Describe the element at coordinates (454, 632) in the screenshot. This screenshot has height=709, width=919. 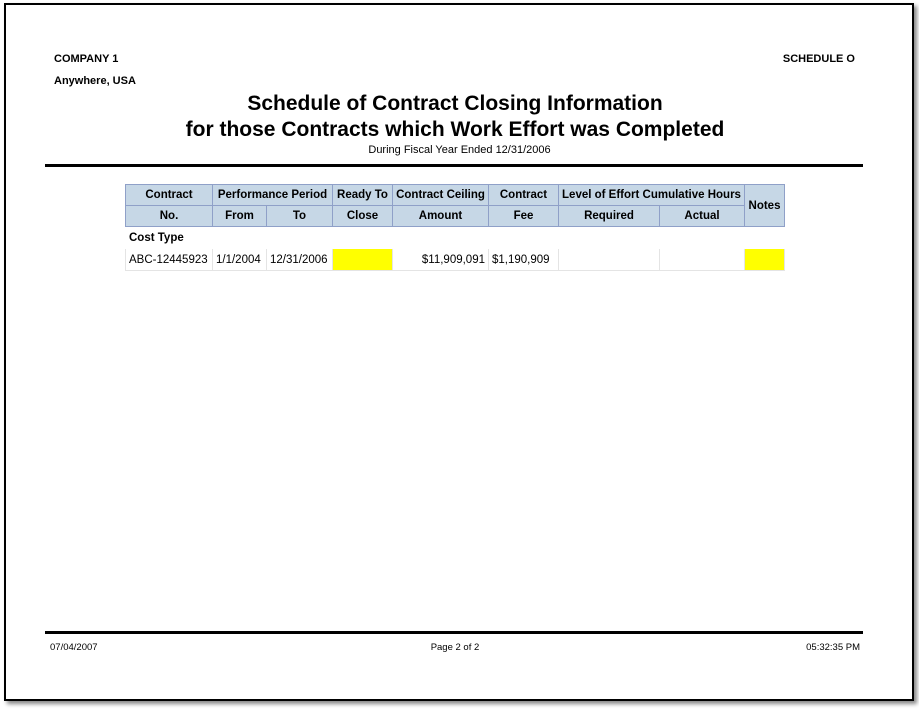
I see `footer-divider` at that location.